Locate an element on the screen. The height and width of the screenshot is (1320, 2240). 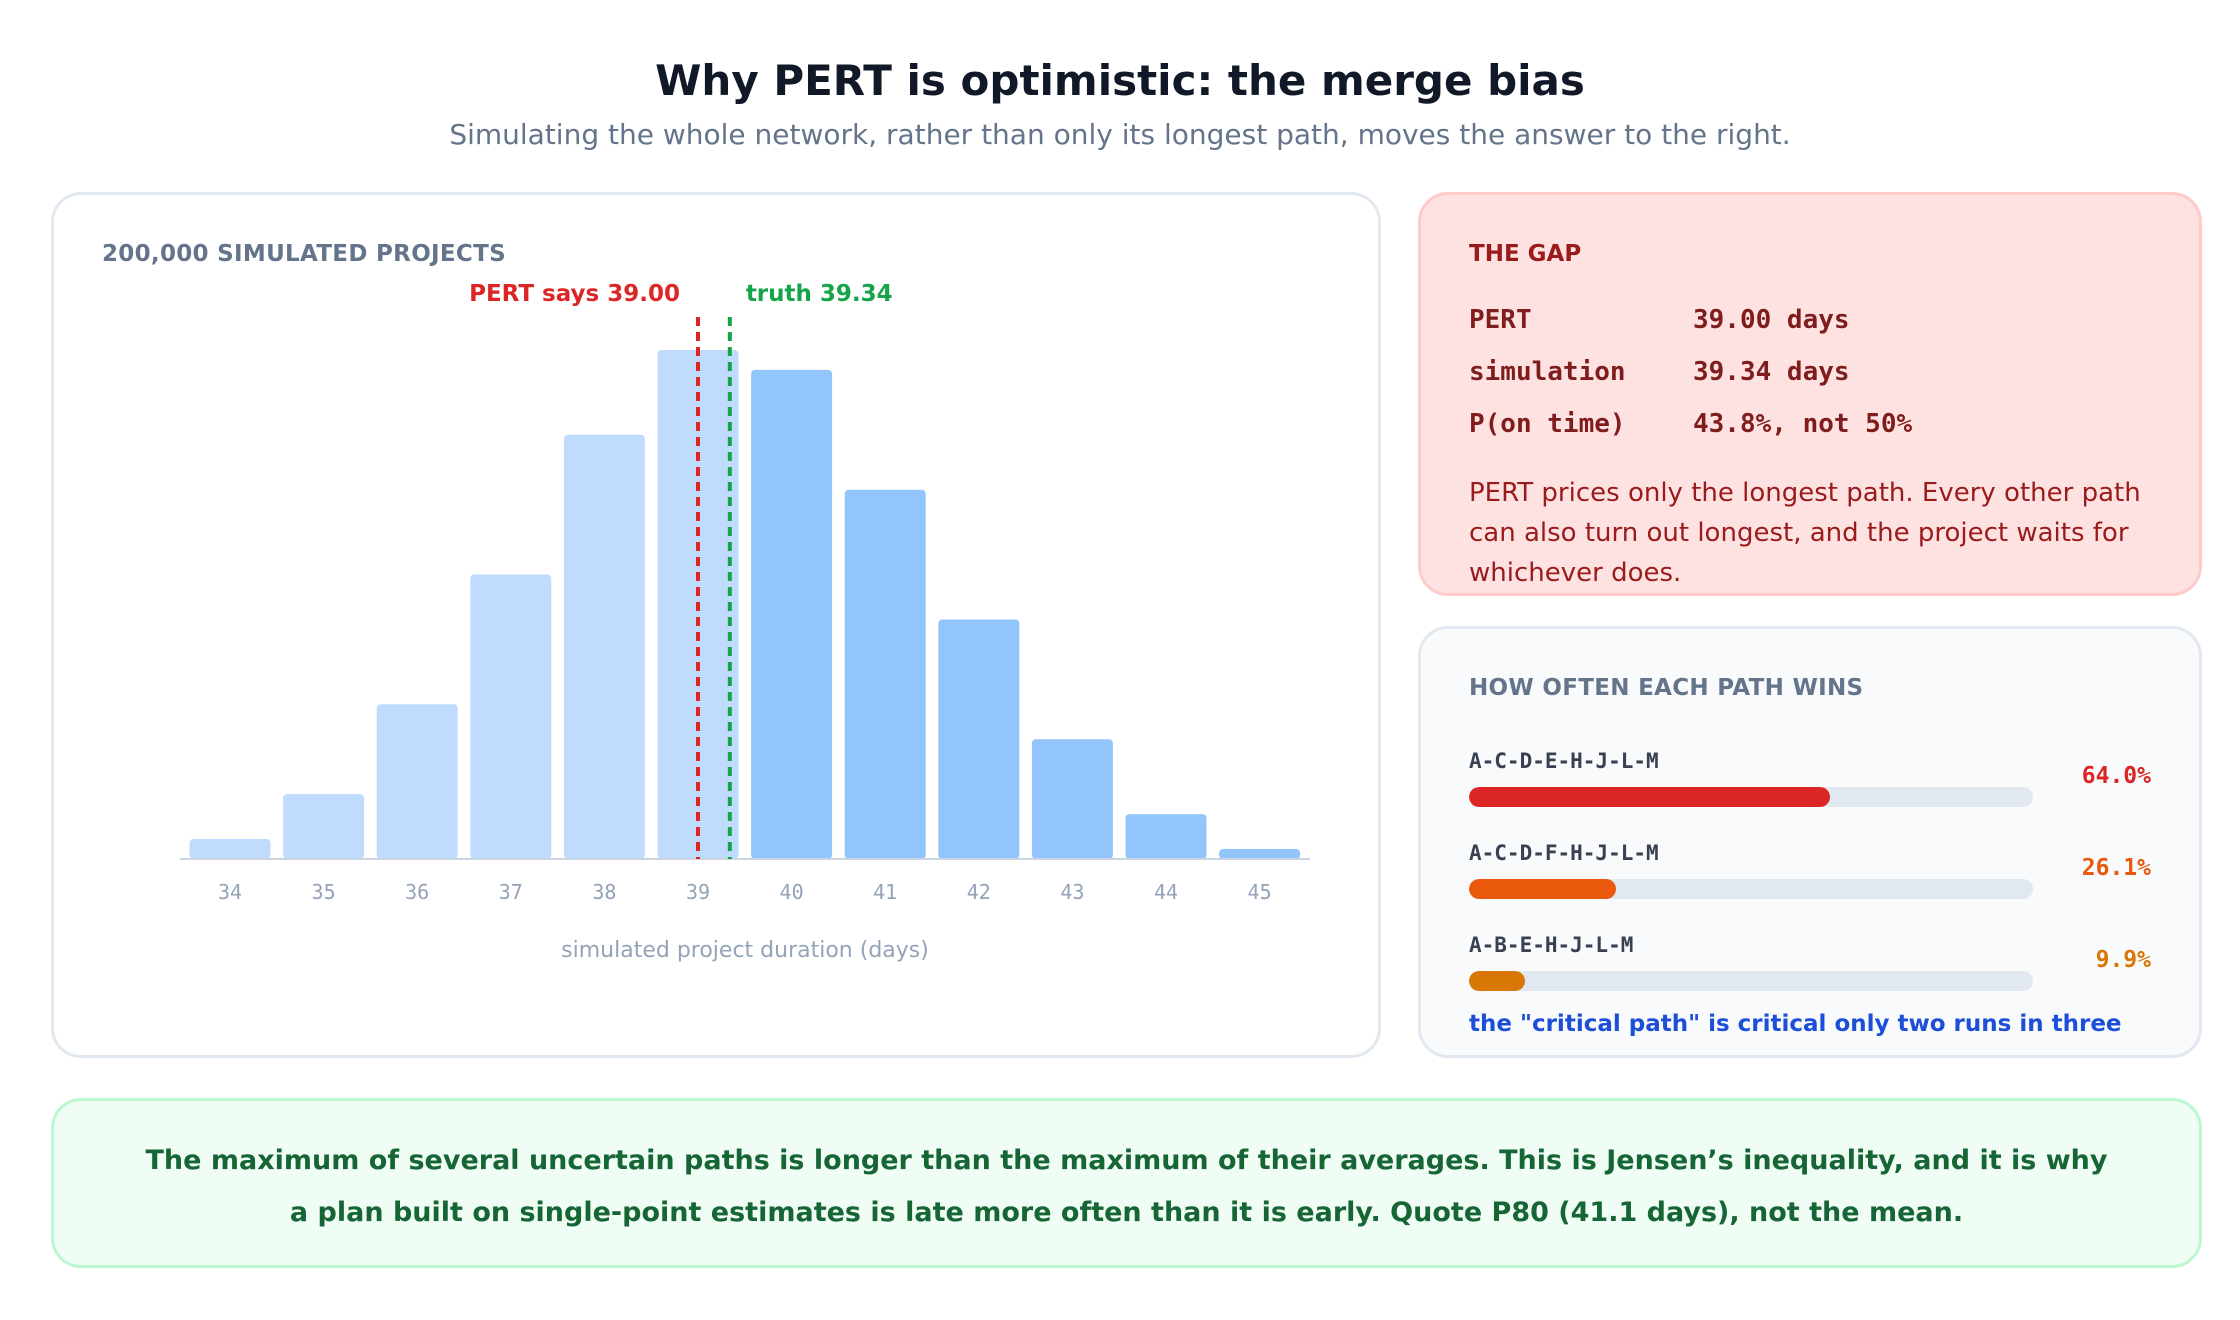
path-percent: 9.9% is located at coordinates (2123, 960).